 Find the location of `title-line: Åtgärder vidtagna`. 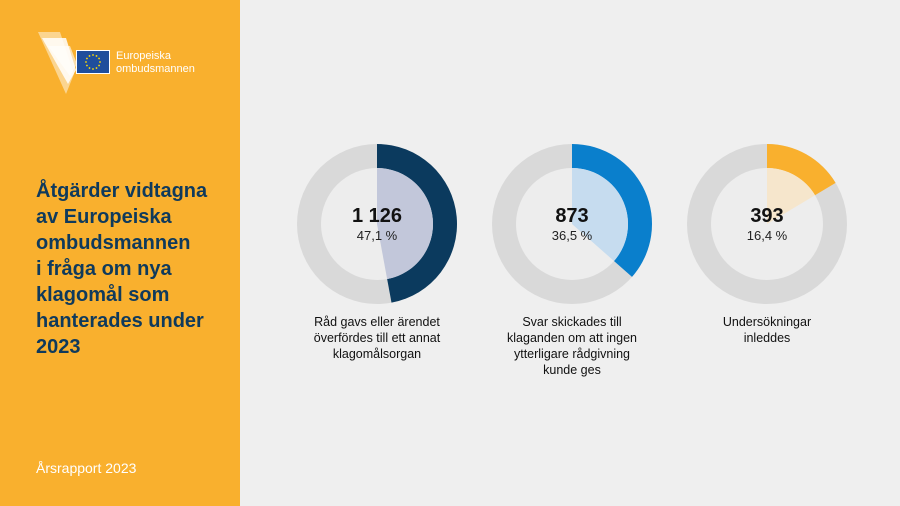

title-line: Åtgärder vidtagna is located at coordinates (122, 191).